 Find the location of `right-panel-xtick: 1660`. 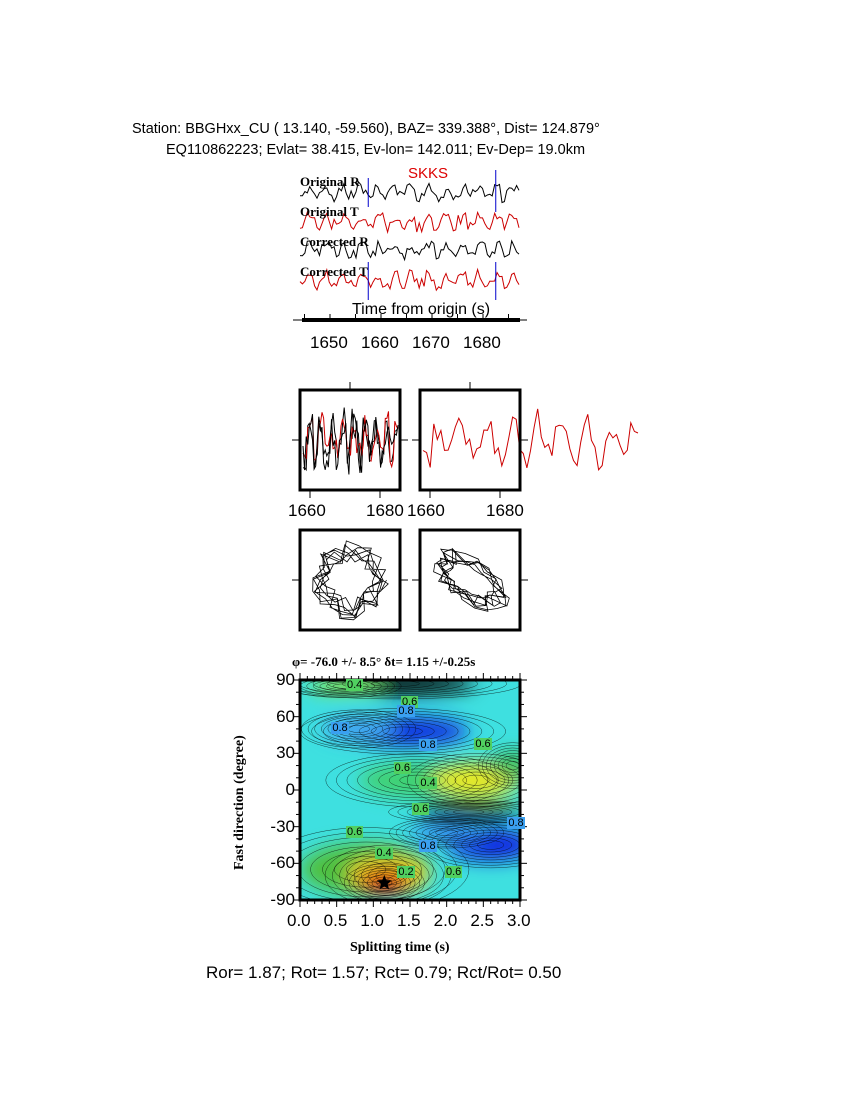

right-panel-xtick: 1660 is located at coordinates (426, 510).